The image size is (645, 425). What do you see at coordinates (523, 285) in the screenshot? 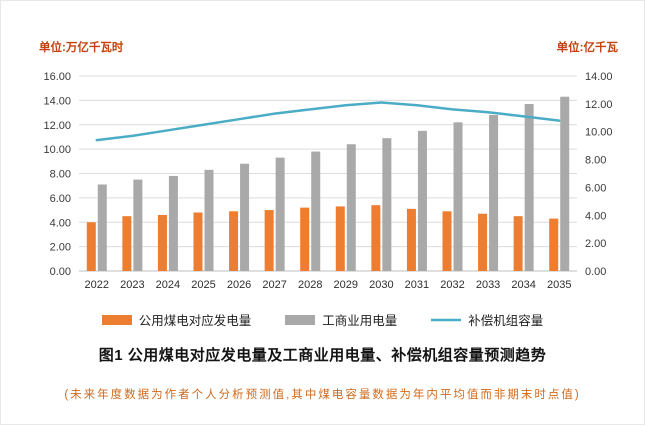
I see `x-axis-label: 2034` at bounding box center [523, 285].